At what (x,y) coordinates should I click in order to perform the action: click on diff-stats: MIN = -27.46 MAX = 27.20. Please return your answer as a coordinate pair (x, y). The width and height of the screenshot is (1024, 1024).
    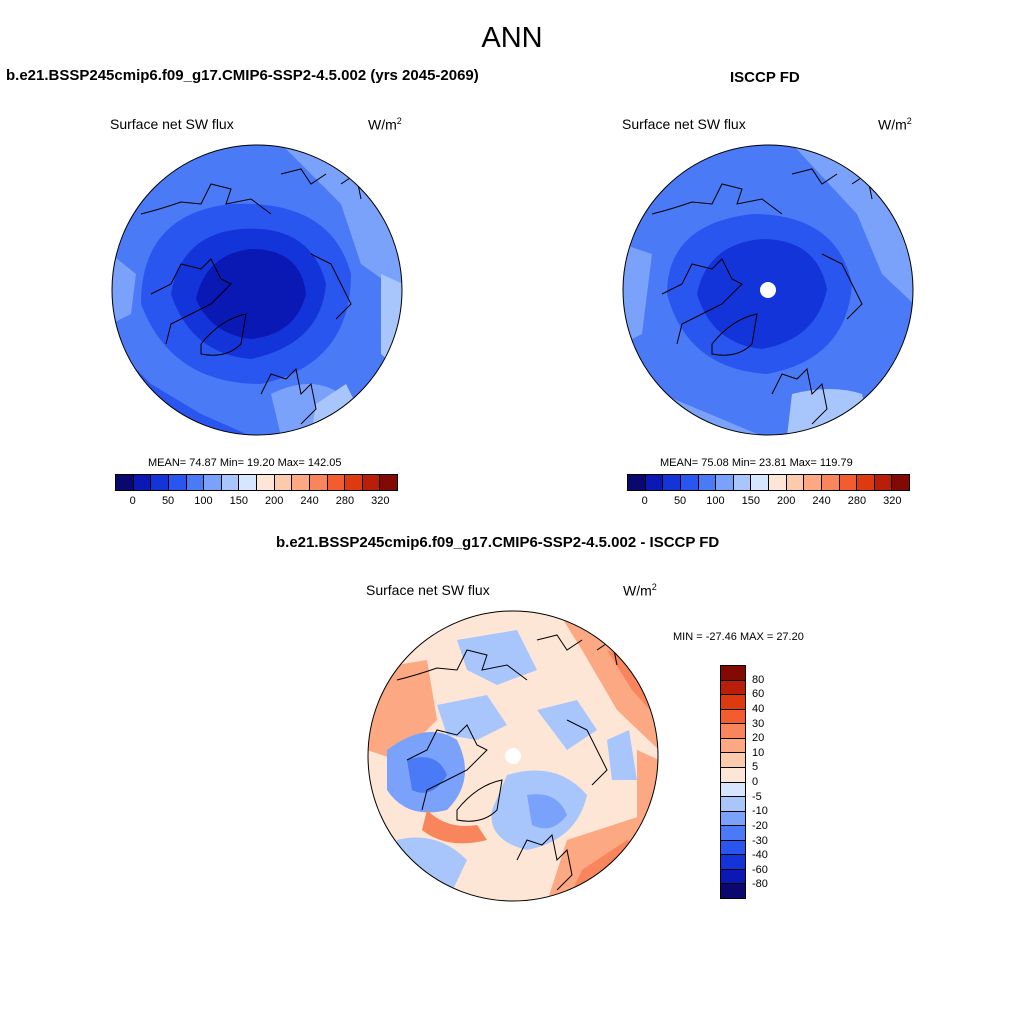
    Looking at the image, I should click on (738, 637).